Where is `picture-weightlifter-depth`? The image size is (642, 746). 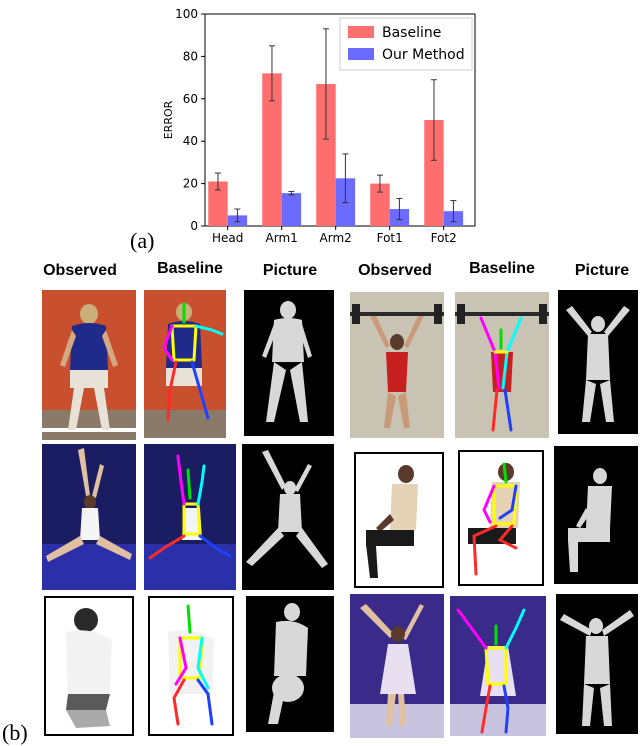 picture-weightlifter-depth is located at coordinates (598, 362).